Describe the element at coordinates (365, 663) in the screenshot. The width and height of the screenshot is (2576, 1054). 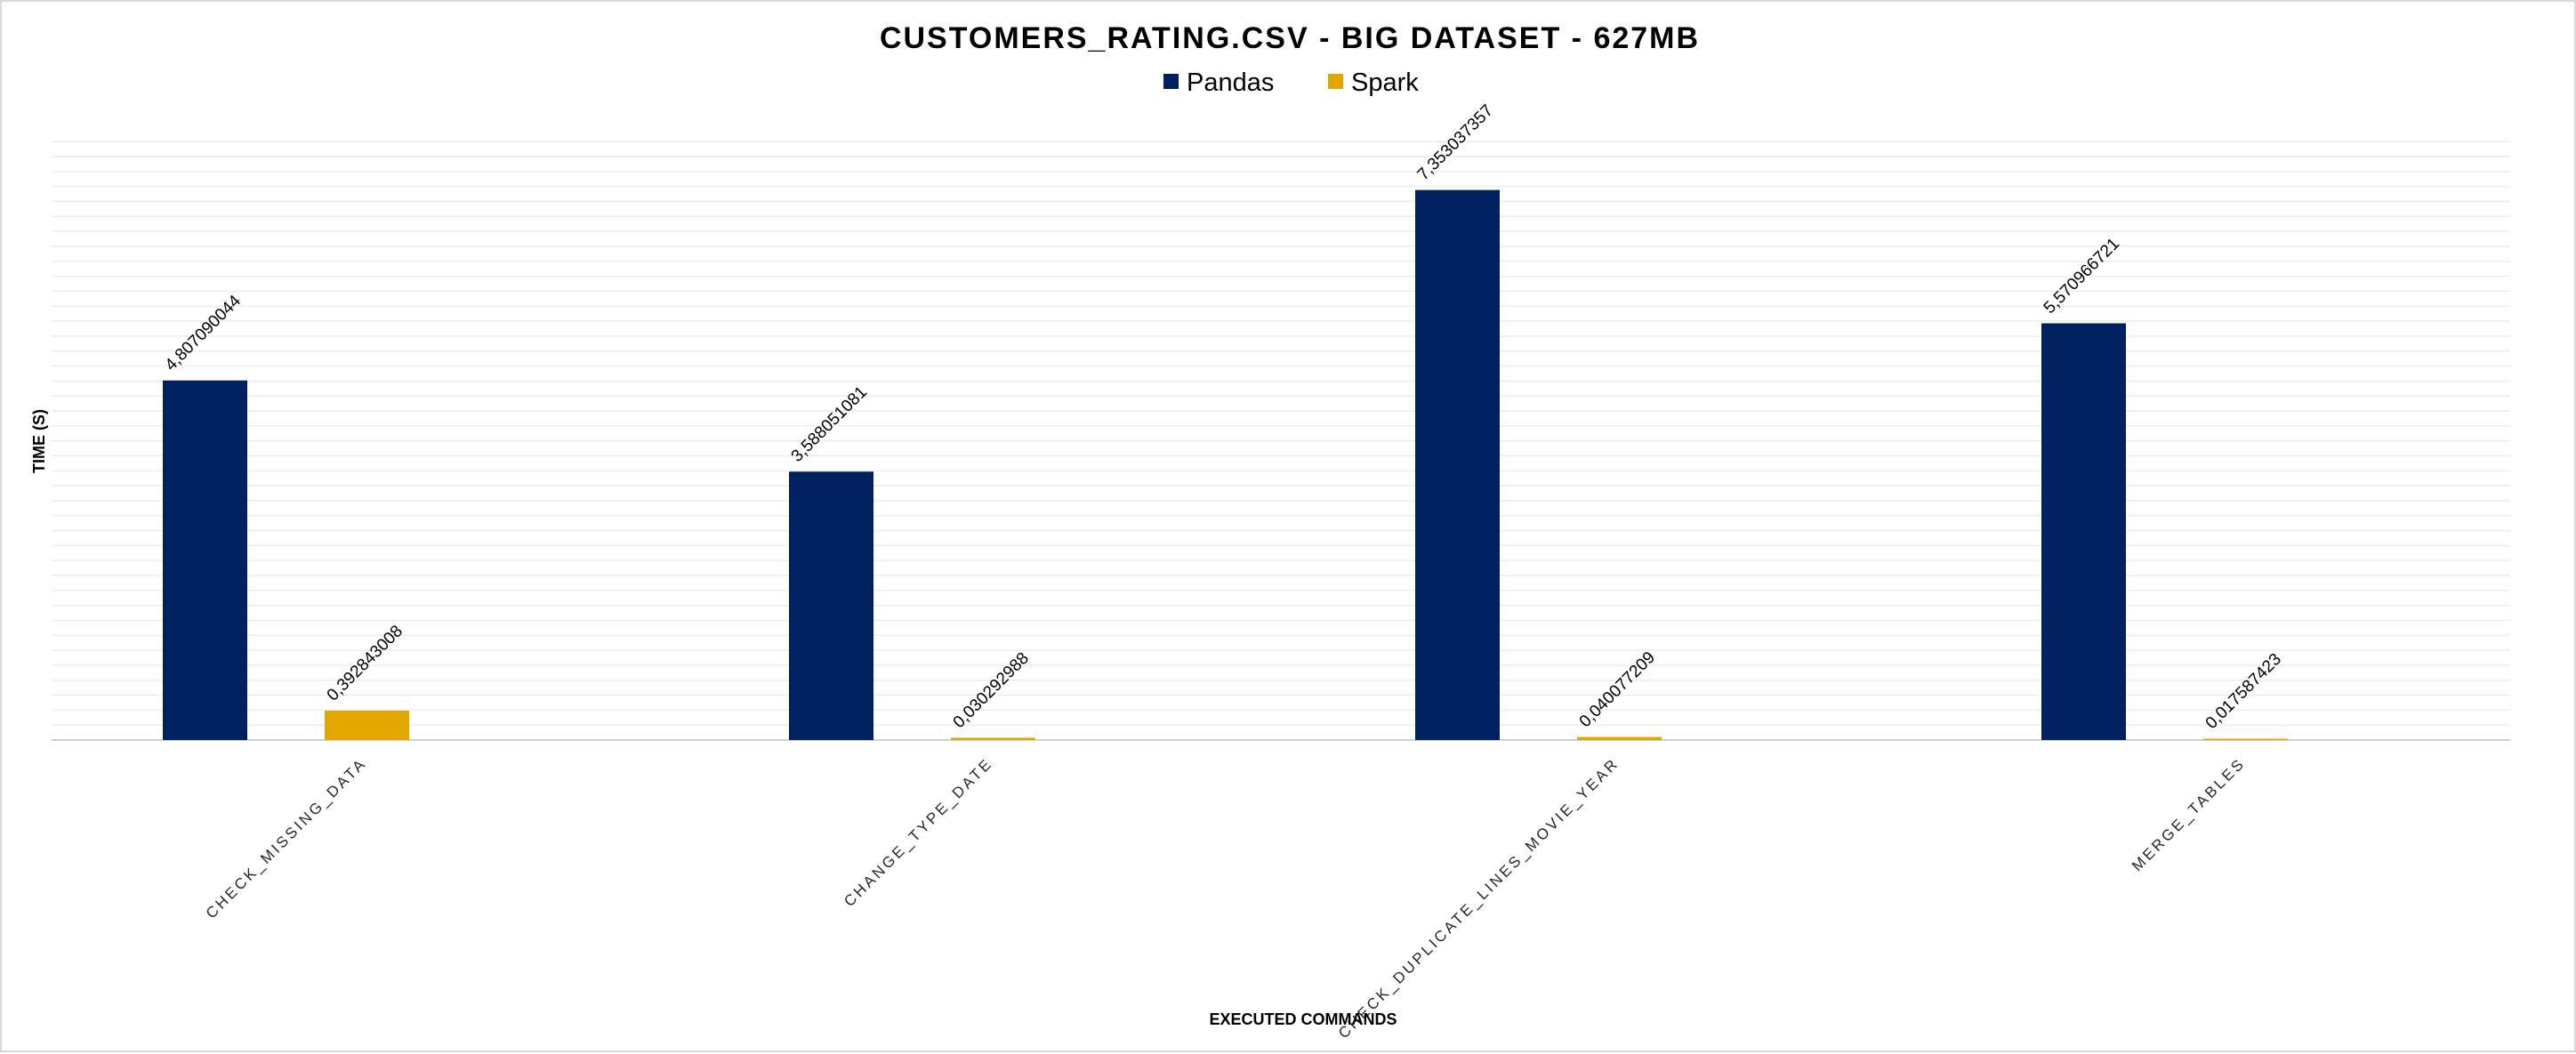
I see `data-label: 0,392843008` at that location.